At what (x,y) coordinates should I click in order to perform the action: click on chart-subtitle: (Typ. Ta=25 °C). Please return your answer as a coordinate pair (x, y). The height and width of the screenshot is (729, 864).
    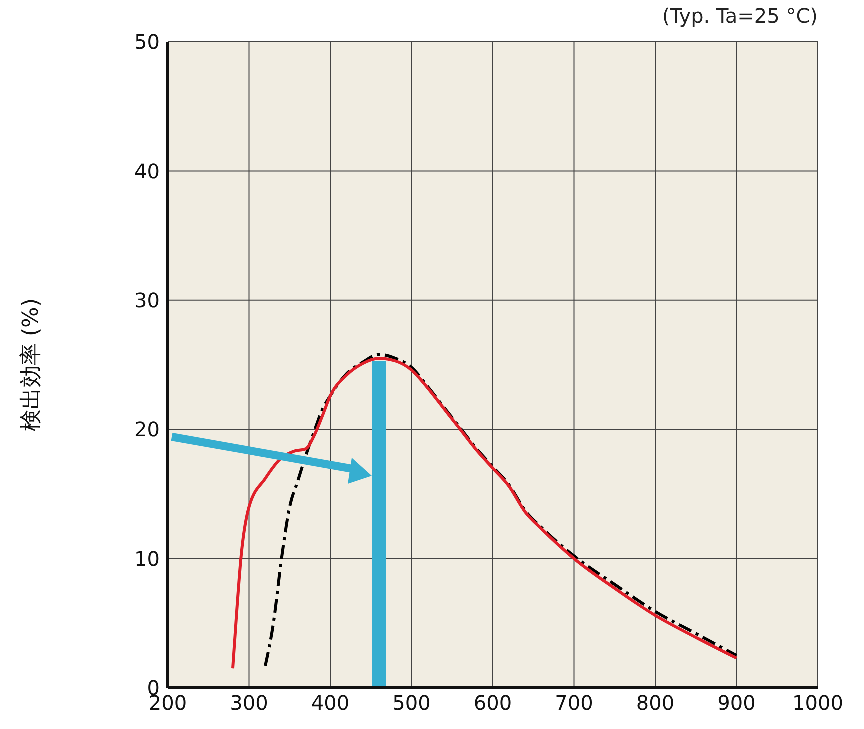
    Looking at the image, I should click on (740, 16).